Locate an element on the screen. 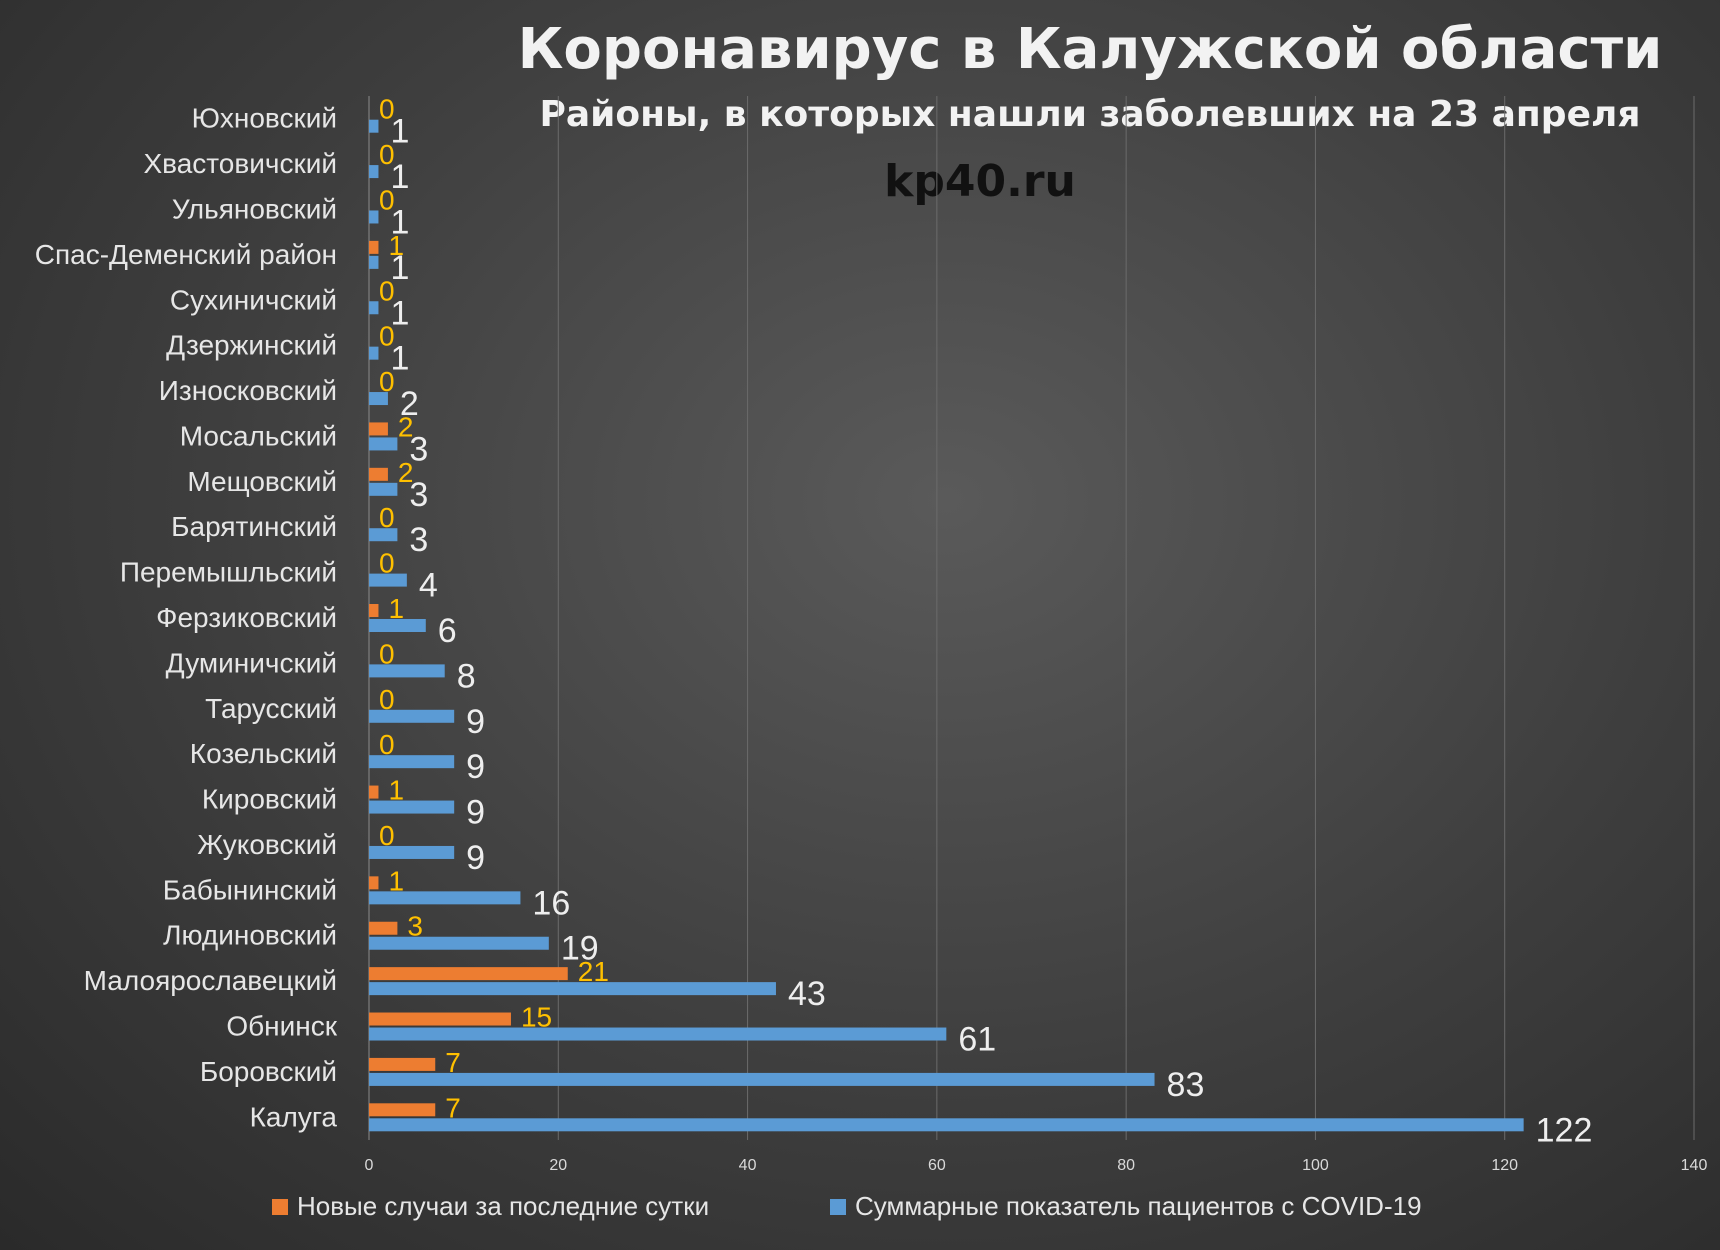 This screenshot has height=1250, width=1720. x-tick-label: 0 is located at coordinates (369, 1165).